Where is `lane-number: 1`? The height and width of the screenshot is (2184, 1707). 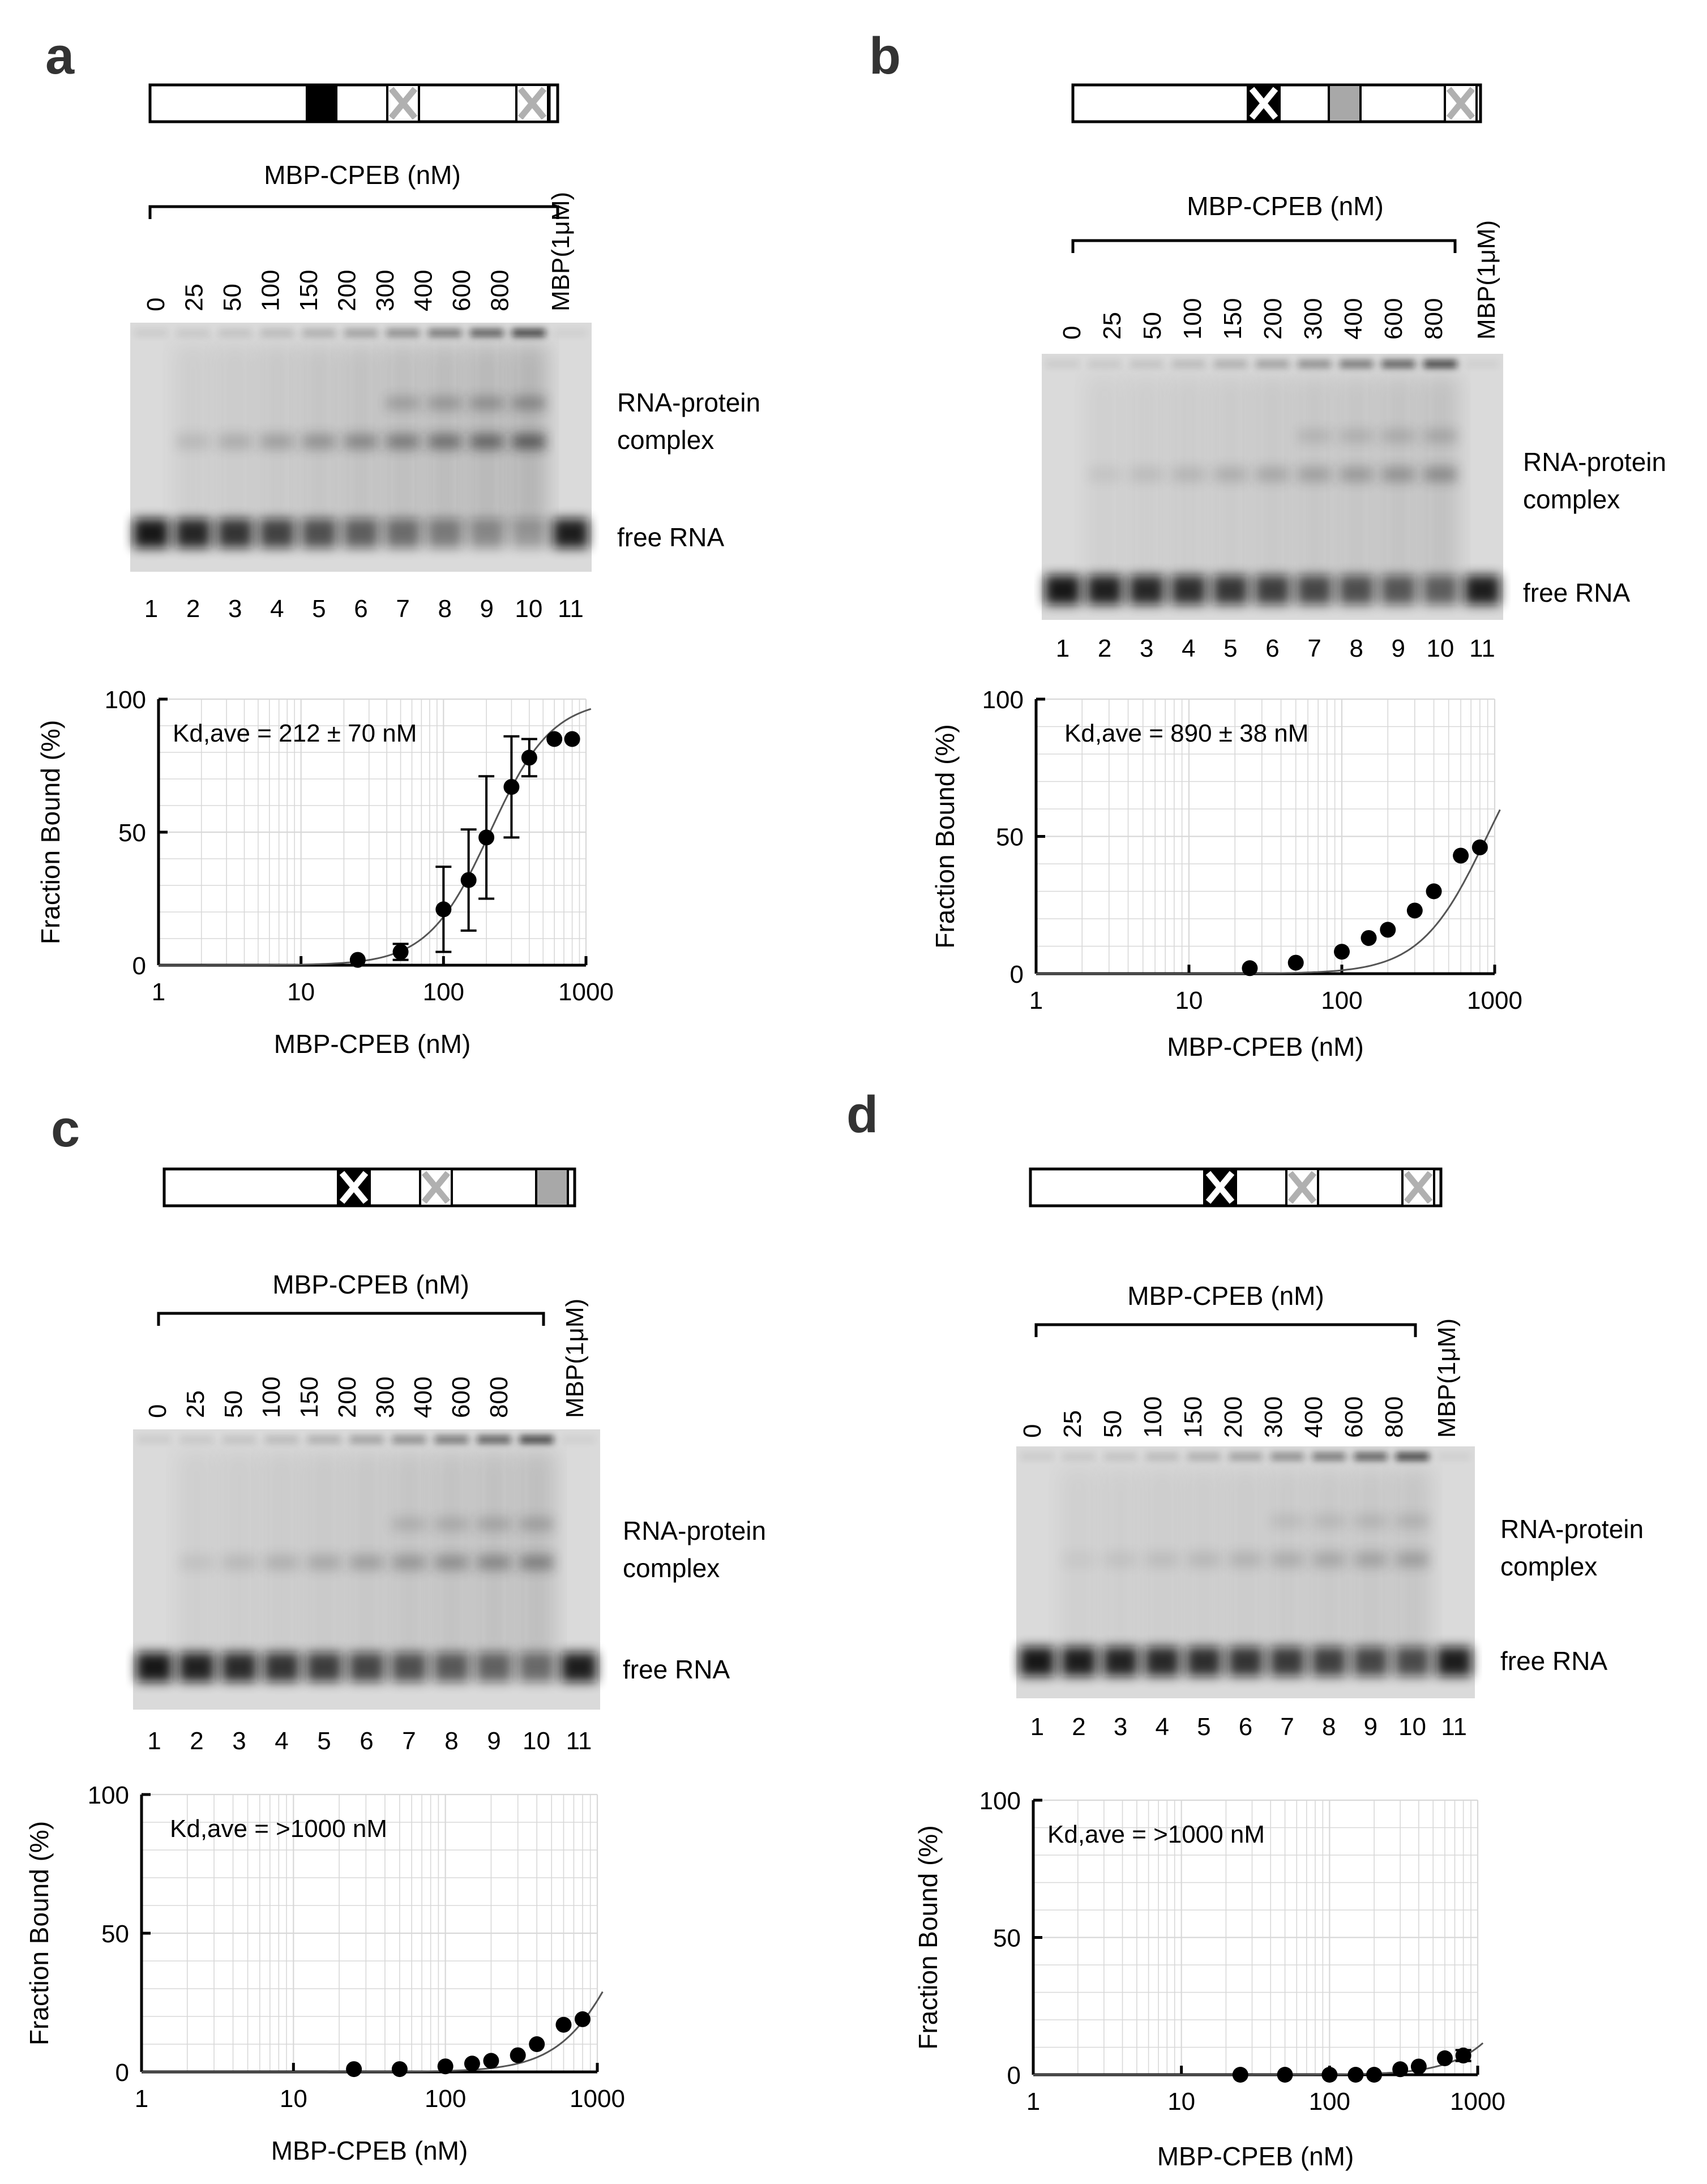
lane-number: 1 is located at coordinates (1037, 1727).